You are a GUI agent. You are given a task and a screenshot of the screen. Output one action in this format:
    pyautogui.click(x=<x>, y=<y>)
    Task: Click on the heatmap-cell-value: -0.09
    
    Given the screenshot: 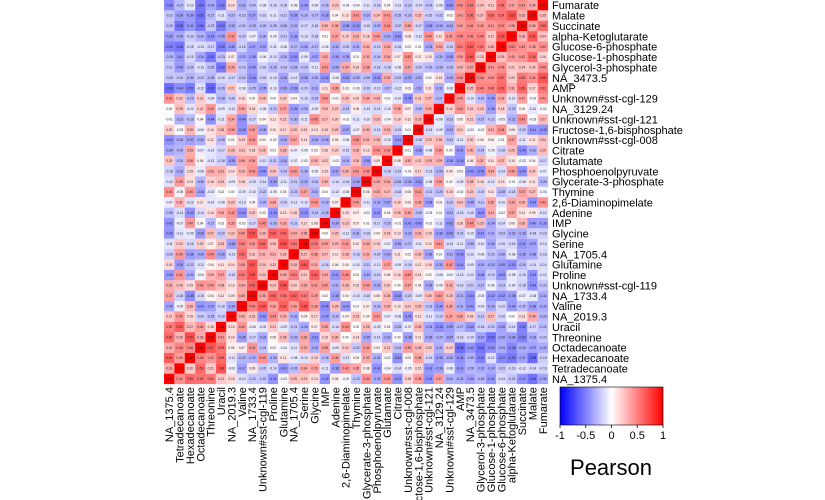 What is the action you would take?
    pyautogui.click(x=231, y=182)
    